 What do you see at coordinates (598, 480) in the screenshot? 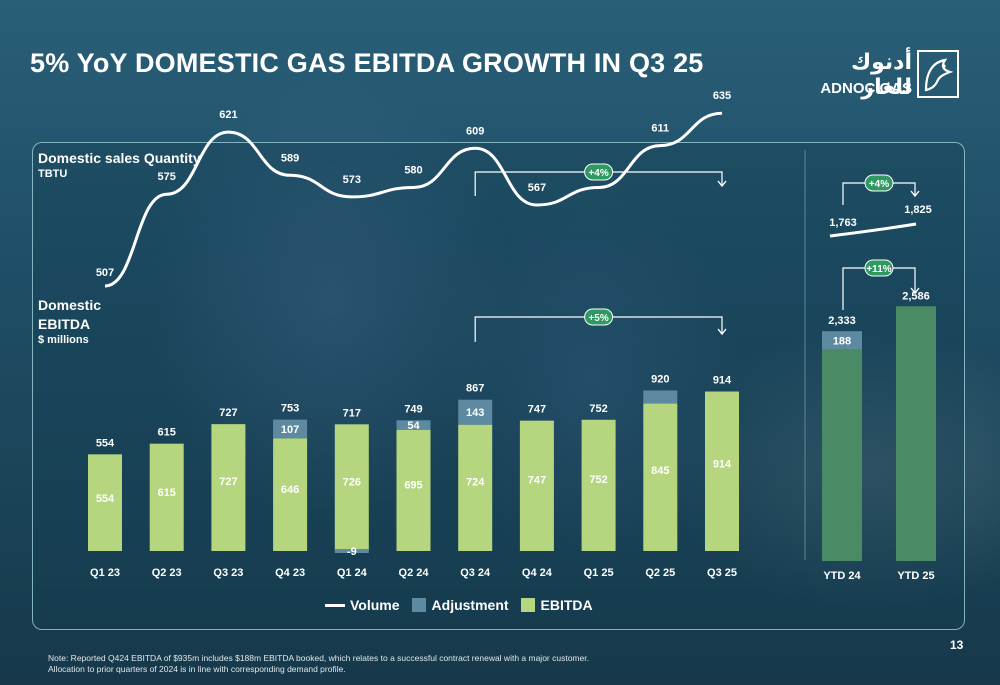
I see `ebitda-value-label: 752` at bounding box center [598, 480].